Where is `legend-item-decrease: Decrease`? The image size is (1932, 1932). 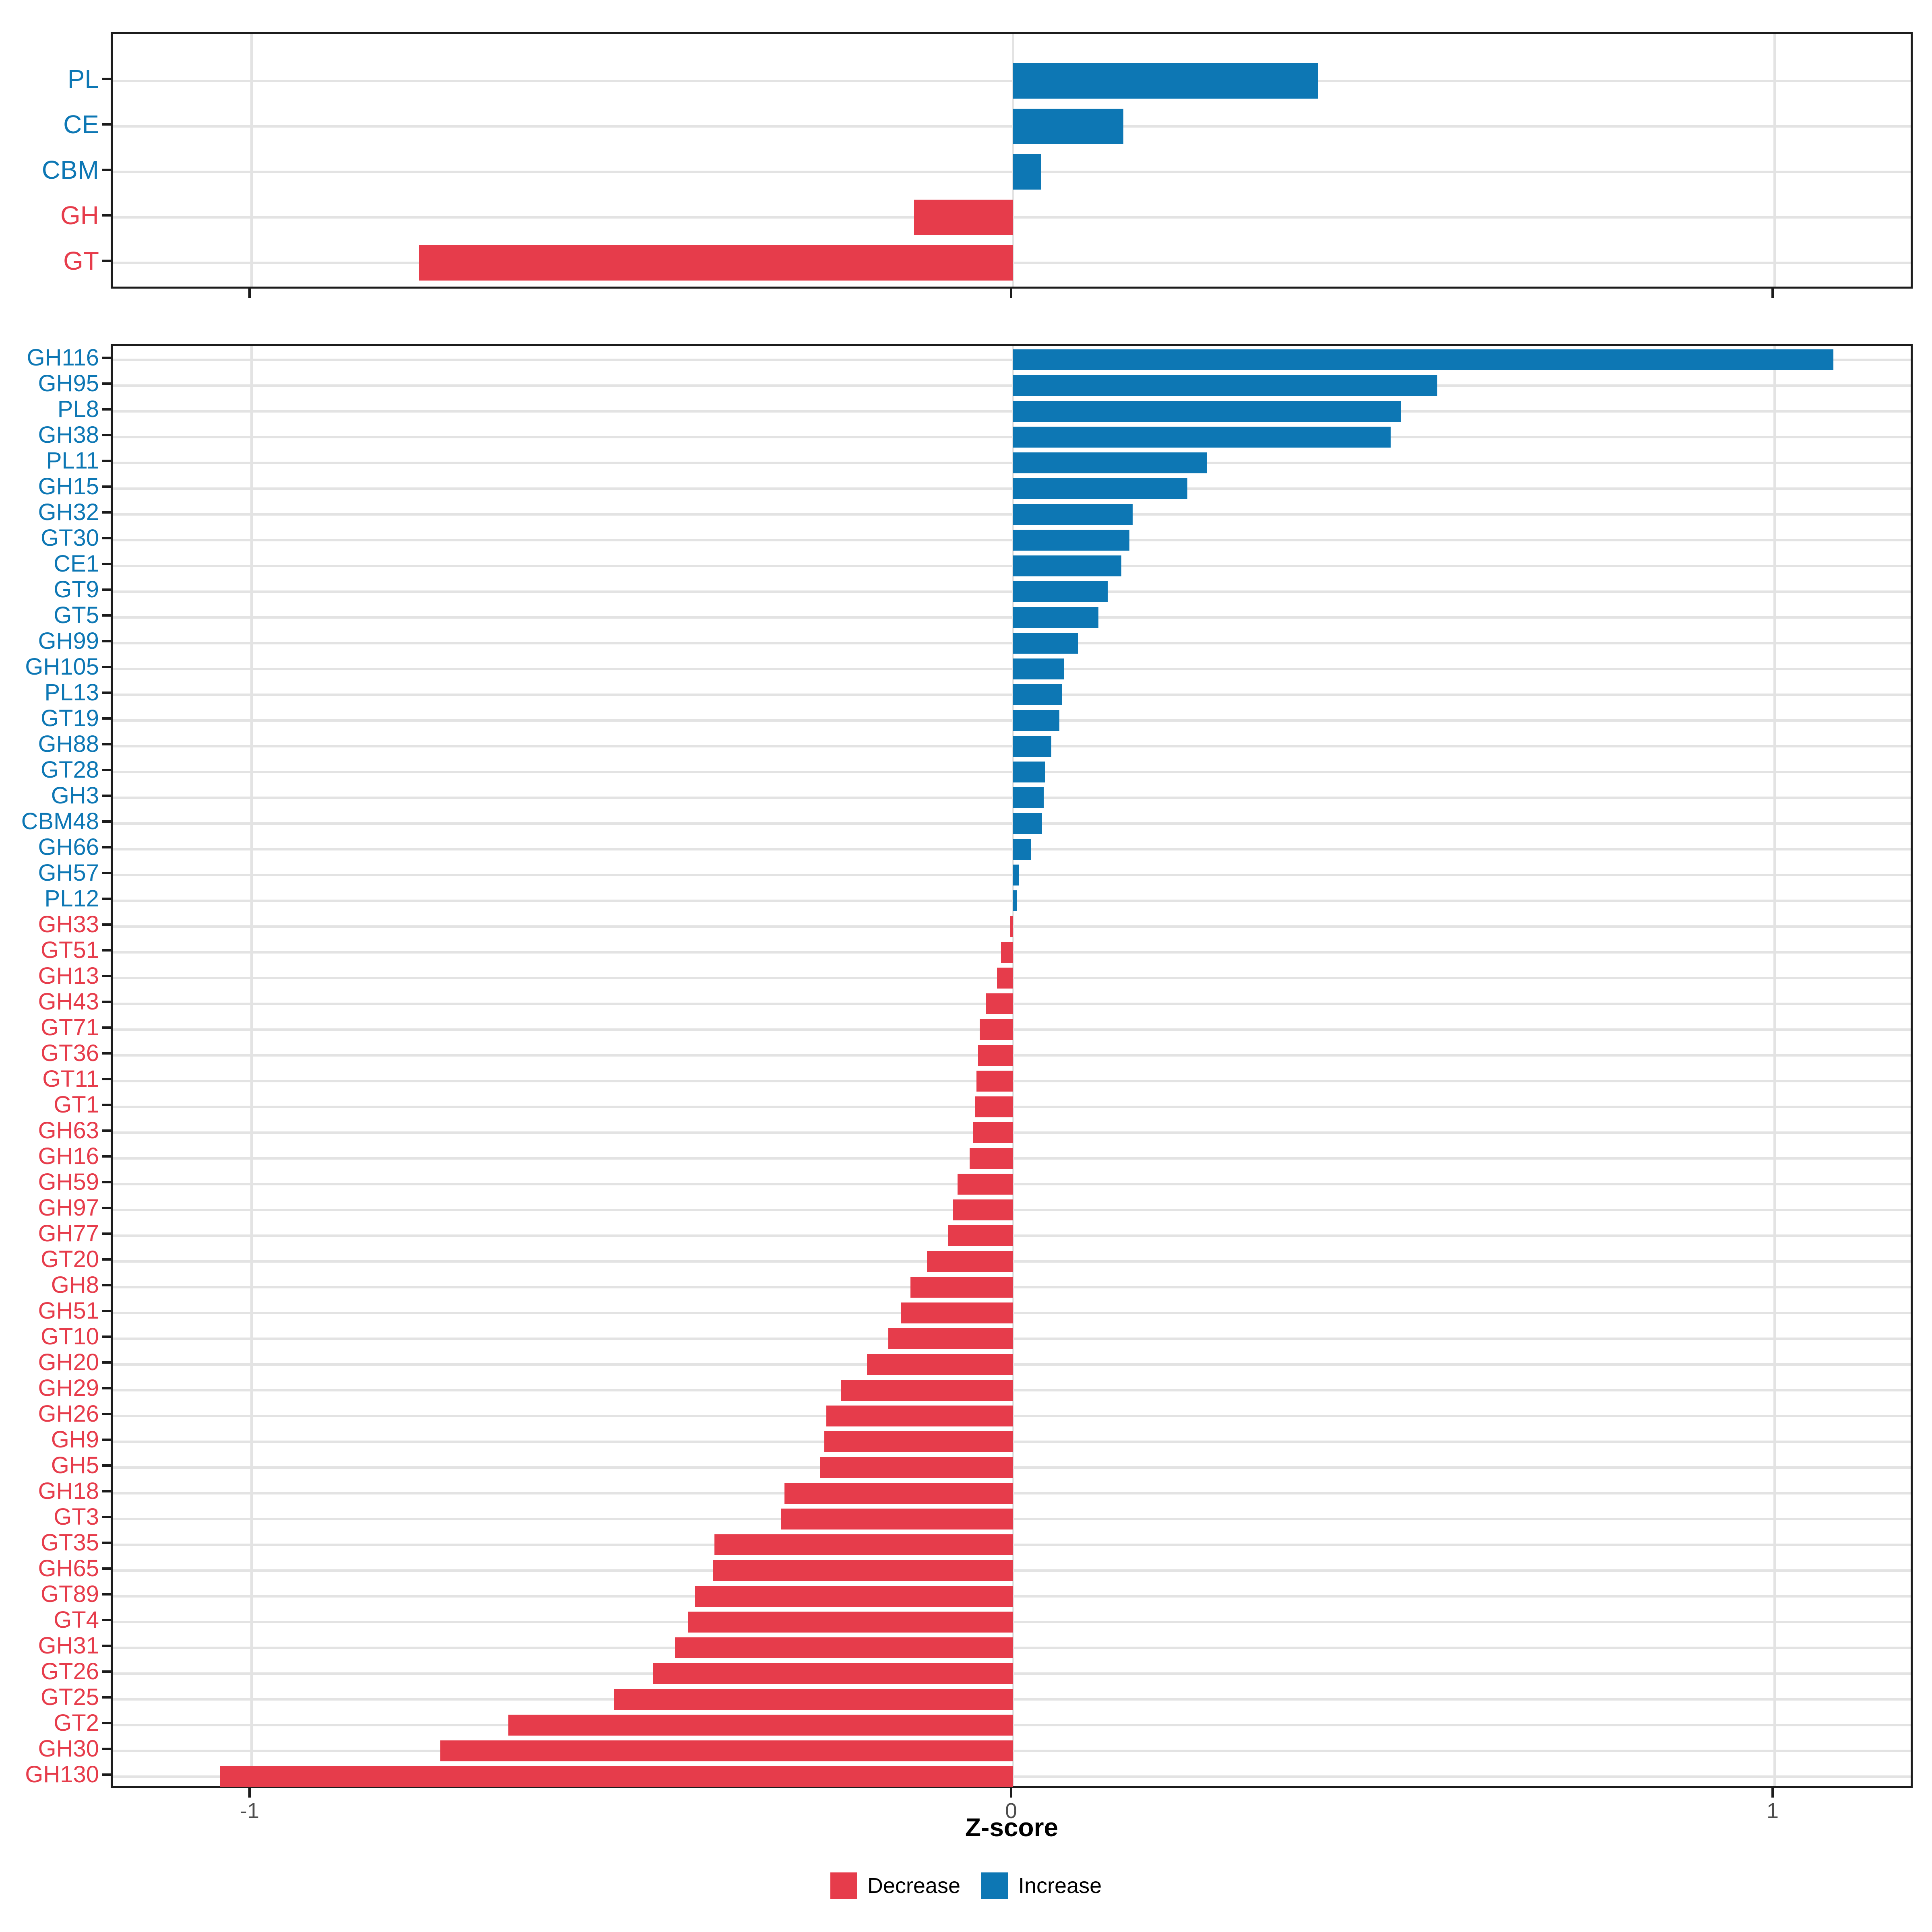
legend-item-decrease: Decrease is located at coordinates (895, 1885).